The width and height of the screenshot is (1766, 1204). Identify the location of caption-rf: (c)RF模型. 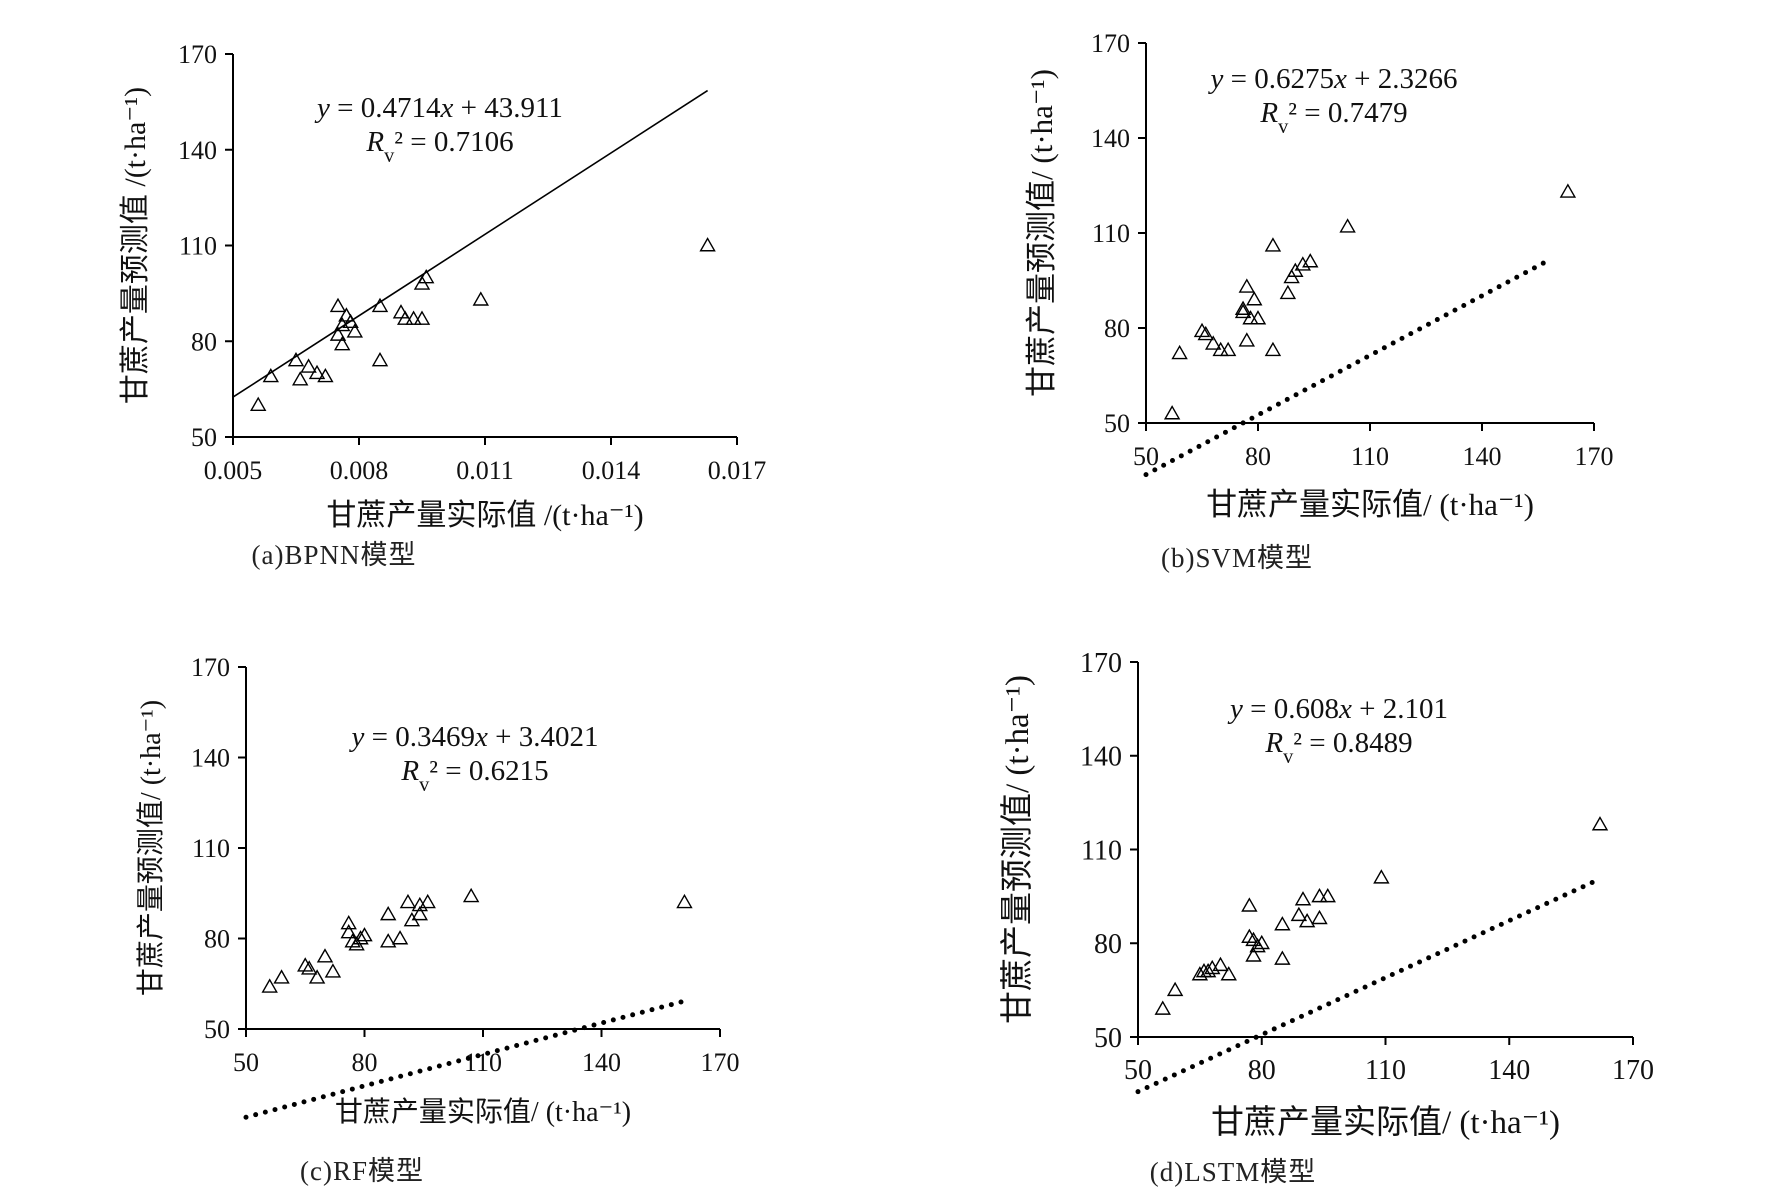
(362, 1171).